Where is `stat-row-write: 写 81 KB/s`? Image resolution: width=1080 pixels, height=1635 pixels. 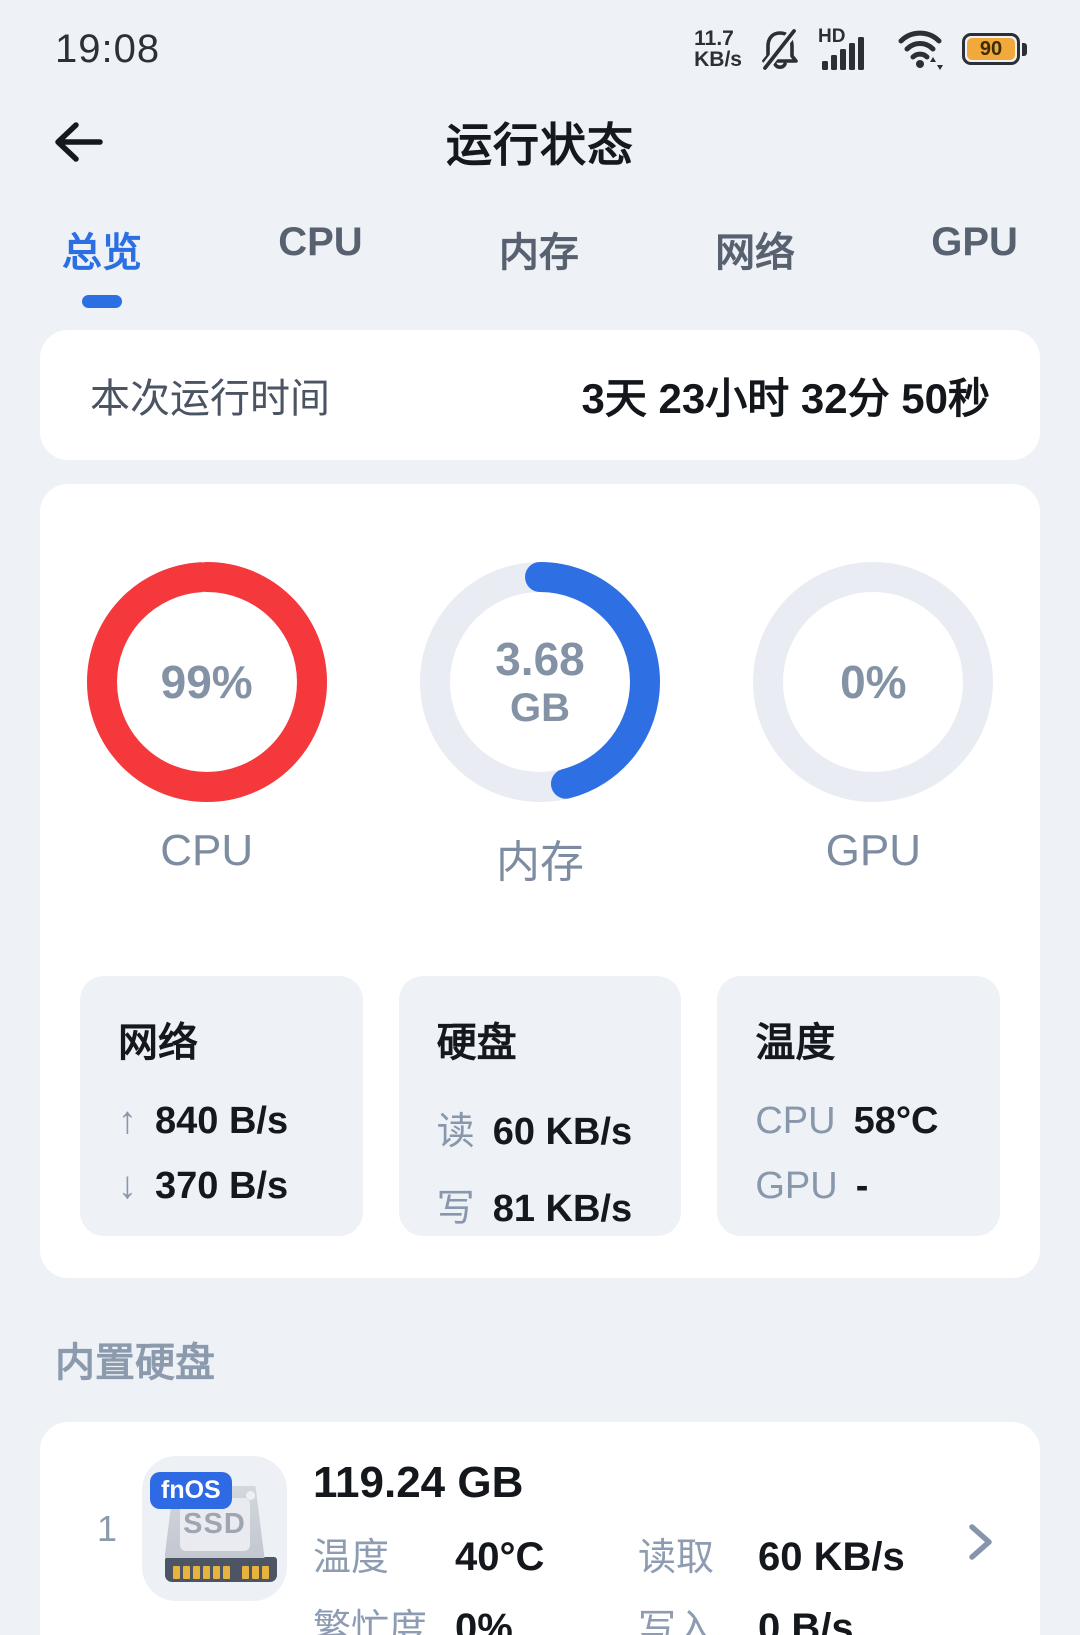 stat-row-write: 写 81 KB/s is located at coordinates (559, 1204).